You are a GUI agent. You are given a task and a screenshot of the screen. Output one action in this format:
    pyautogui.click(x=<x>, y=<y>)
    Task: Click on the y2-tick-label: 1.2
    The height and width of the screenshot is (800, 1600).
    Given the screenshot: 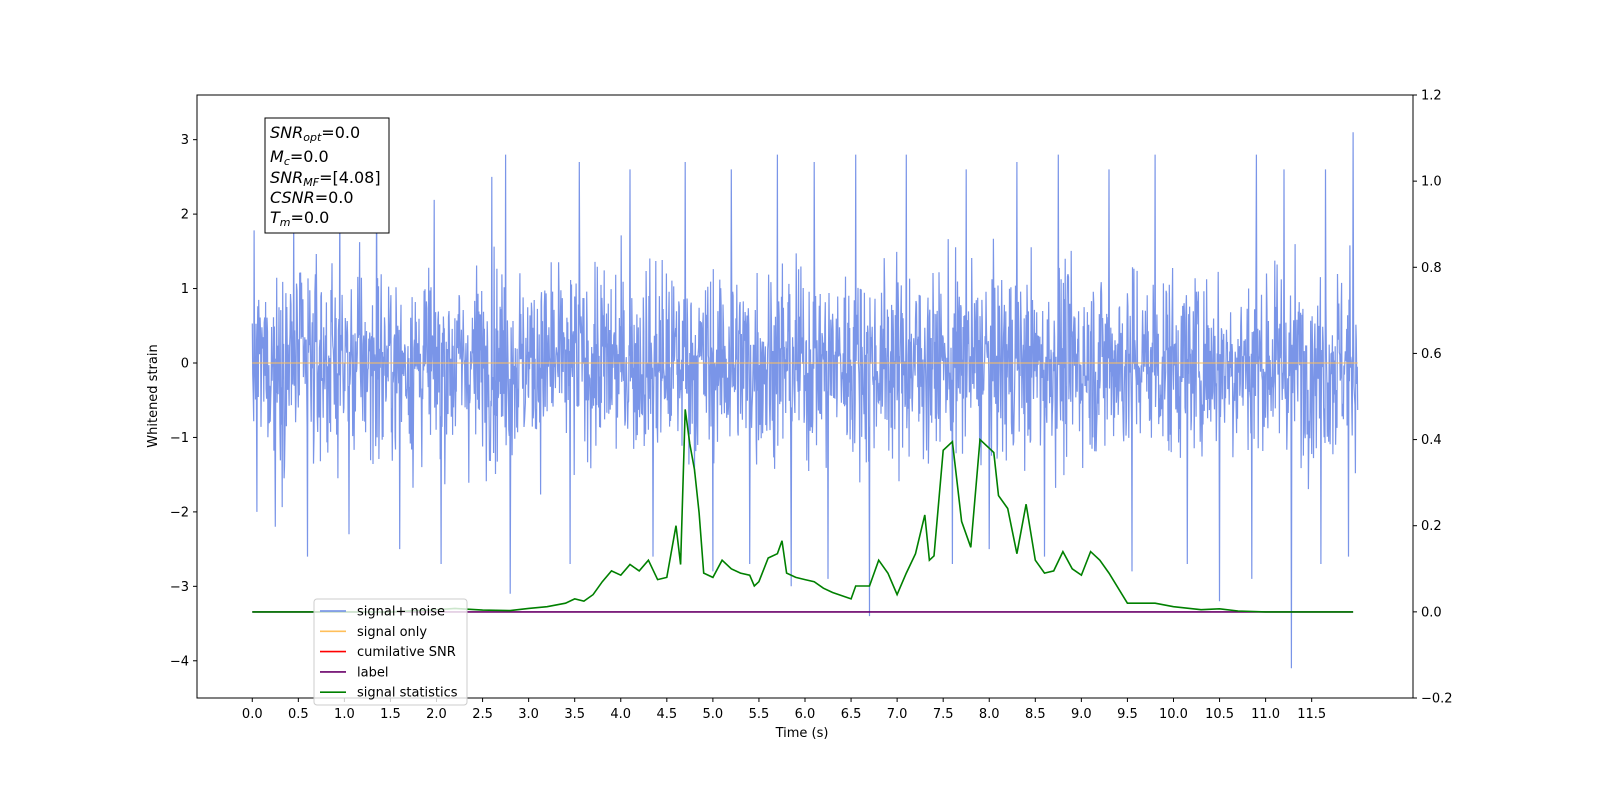 What is the action you would take?
    pyautogui.click(x=1431, y=96)
    